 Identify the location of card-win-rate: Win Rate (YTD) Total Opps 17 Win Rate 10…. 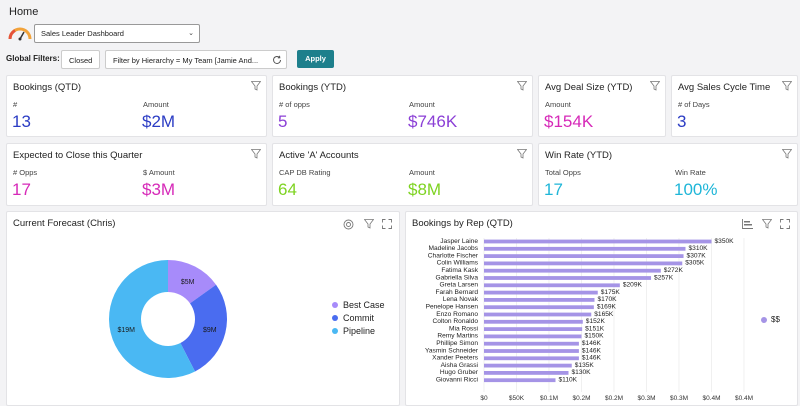
(668, 174).